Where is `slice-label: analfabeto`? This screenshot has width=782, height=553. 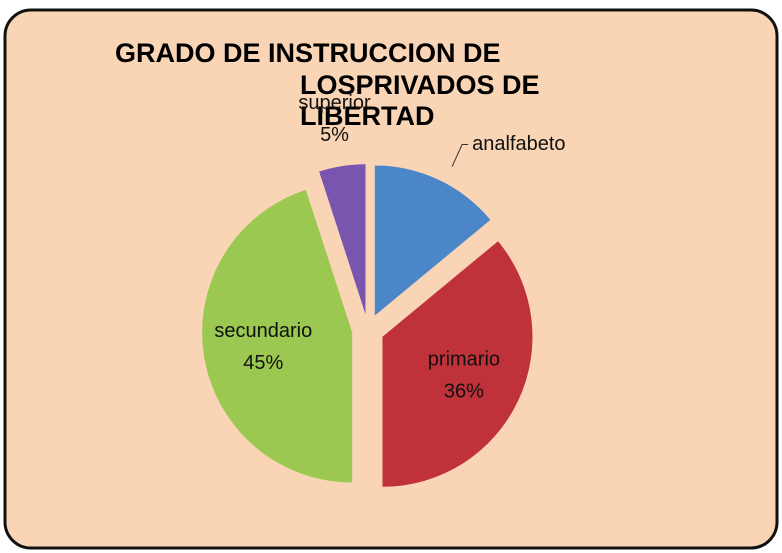 slice-label: analfabeto is located at coordinates (518, 144).